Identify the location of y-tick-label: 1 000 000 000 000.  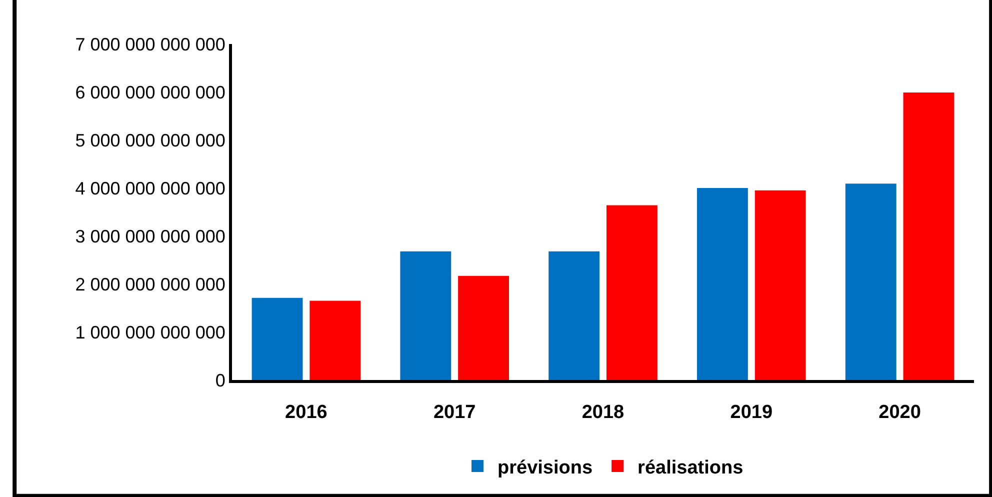
(150, 332).